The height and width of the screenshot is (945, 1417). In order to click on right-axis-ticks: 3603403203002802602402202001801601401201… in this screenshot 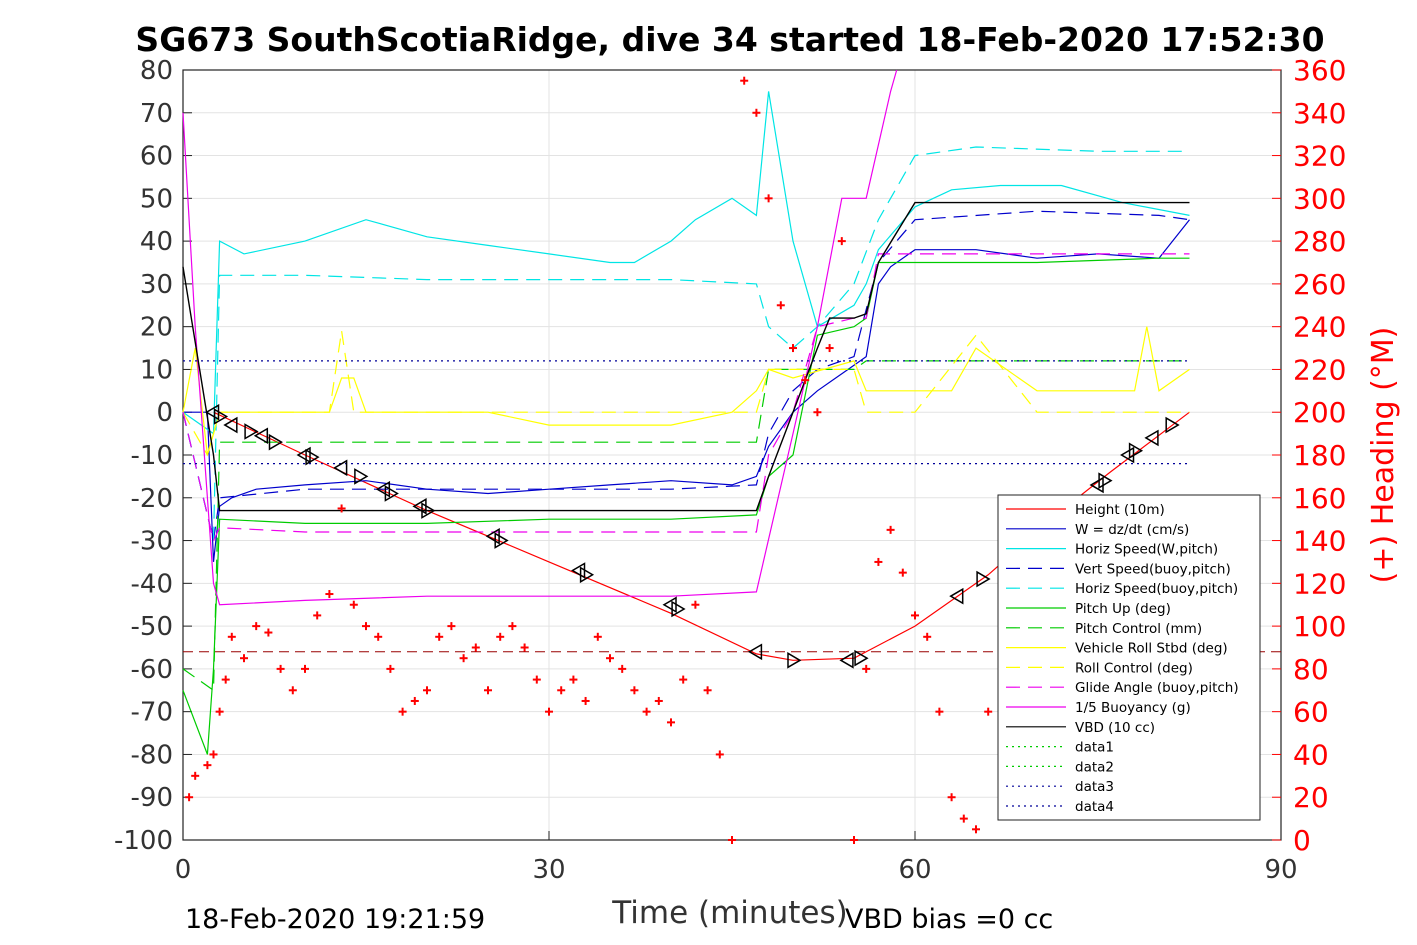, I will do `click(1309, 455)`.